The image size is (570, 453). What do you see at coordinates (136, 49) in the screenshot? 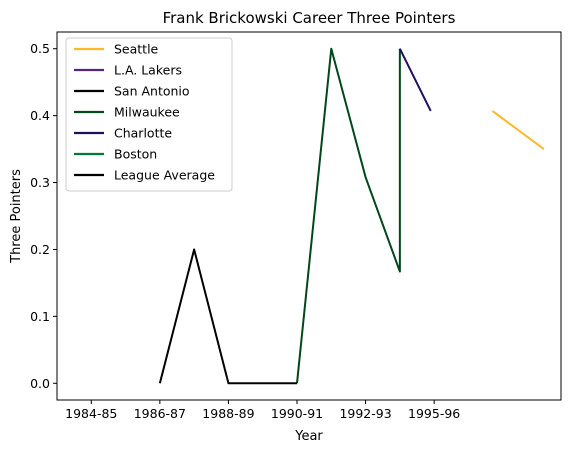
I see `legend-label-0: Seattle` at bounding box center [136, 49].